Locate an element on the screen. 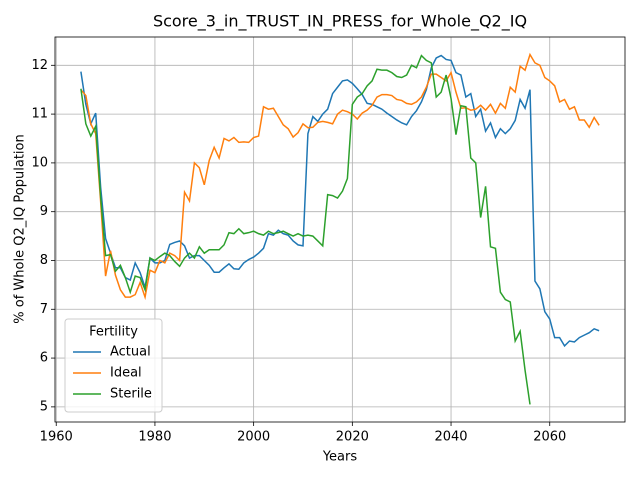 This screenshot has width=640, height=480. legend-title: Fertility is located at coordinates (113, 332).